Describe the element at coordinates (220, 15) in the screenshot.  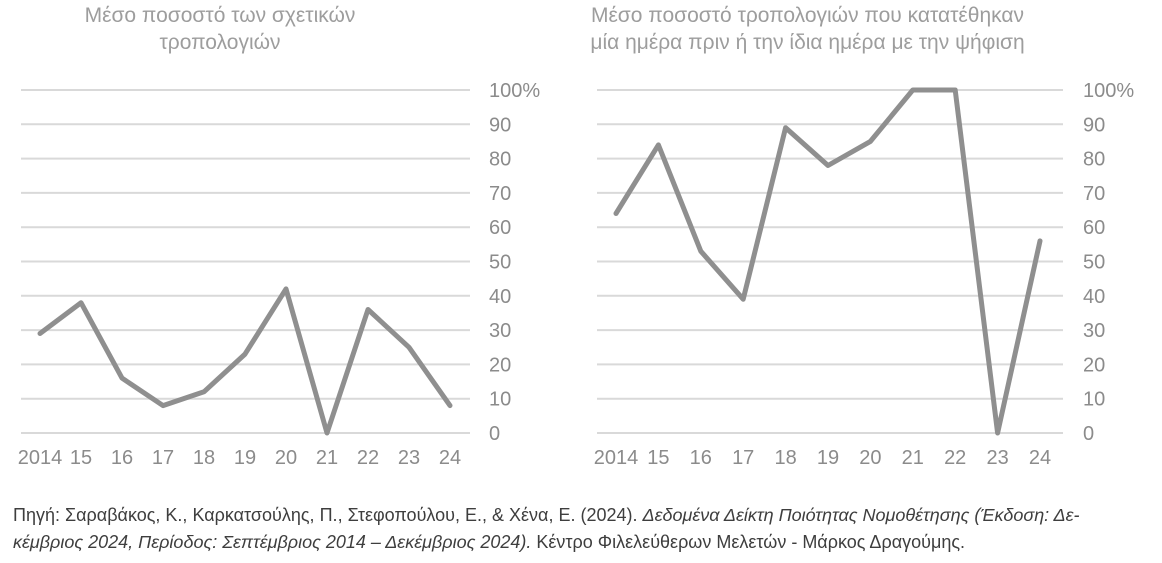
I see `chart-title-left-line1: Μέσο ποσοστό των σχετικών` at that location.